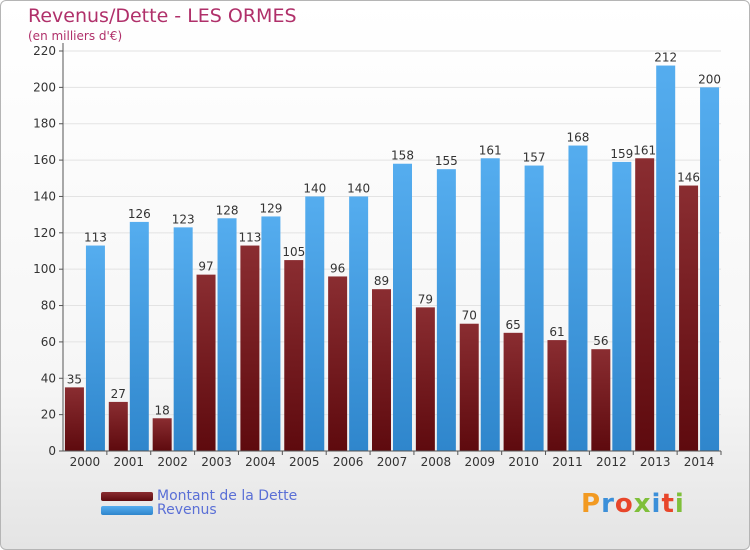 The height and width of the screenshot is (550, 750). What do you see at coordinates (227, 496) in the screenshot?
I see `legend-label-dette: Montant de la Dette` at bounding box center [227, 496].